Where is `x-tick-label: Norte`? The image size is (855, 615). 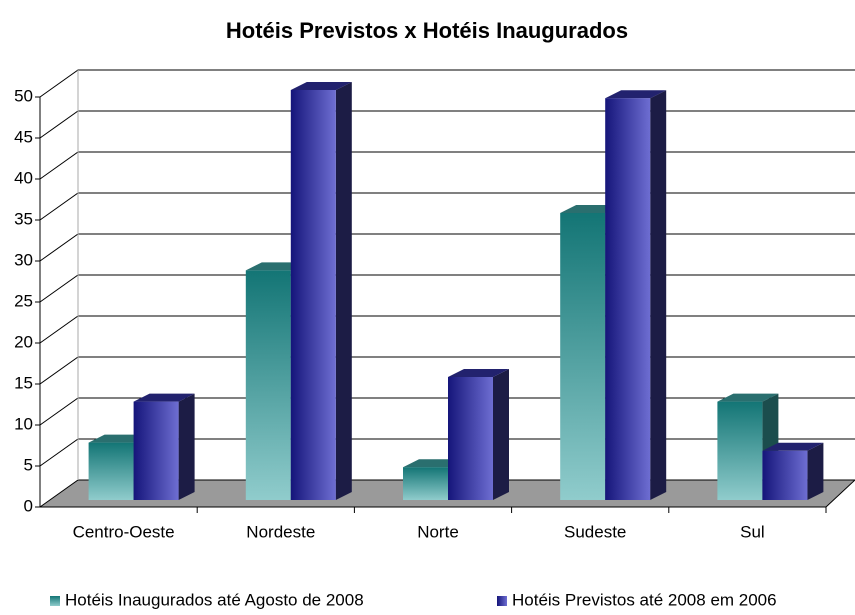
x-tick-label: Norte is located at coordinates (438, 531).